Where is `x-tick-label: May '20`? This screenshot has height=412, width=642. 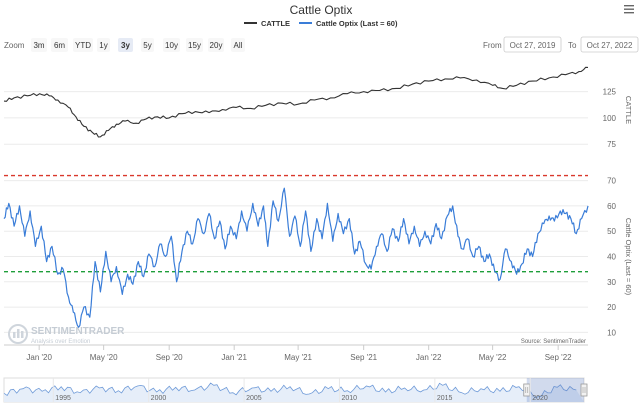 x-tick-label: May '20 is located at coordinates (104, 357).